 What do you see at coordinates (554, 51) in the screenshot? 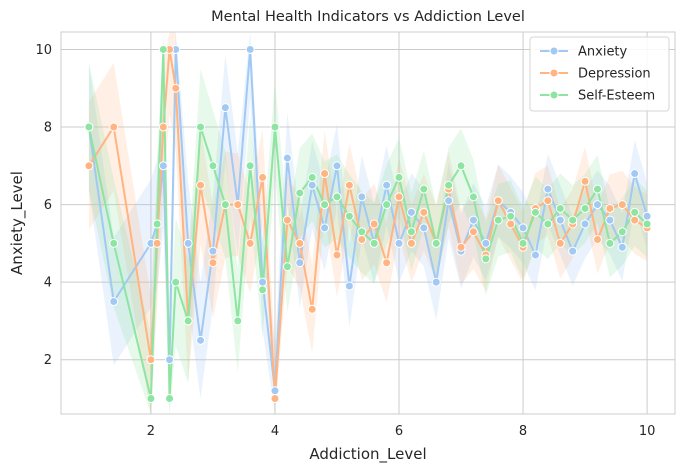
I see `anxiety-legend-marker` at bounding box center [554, 51].